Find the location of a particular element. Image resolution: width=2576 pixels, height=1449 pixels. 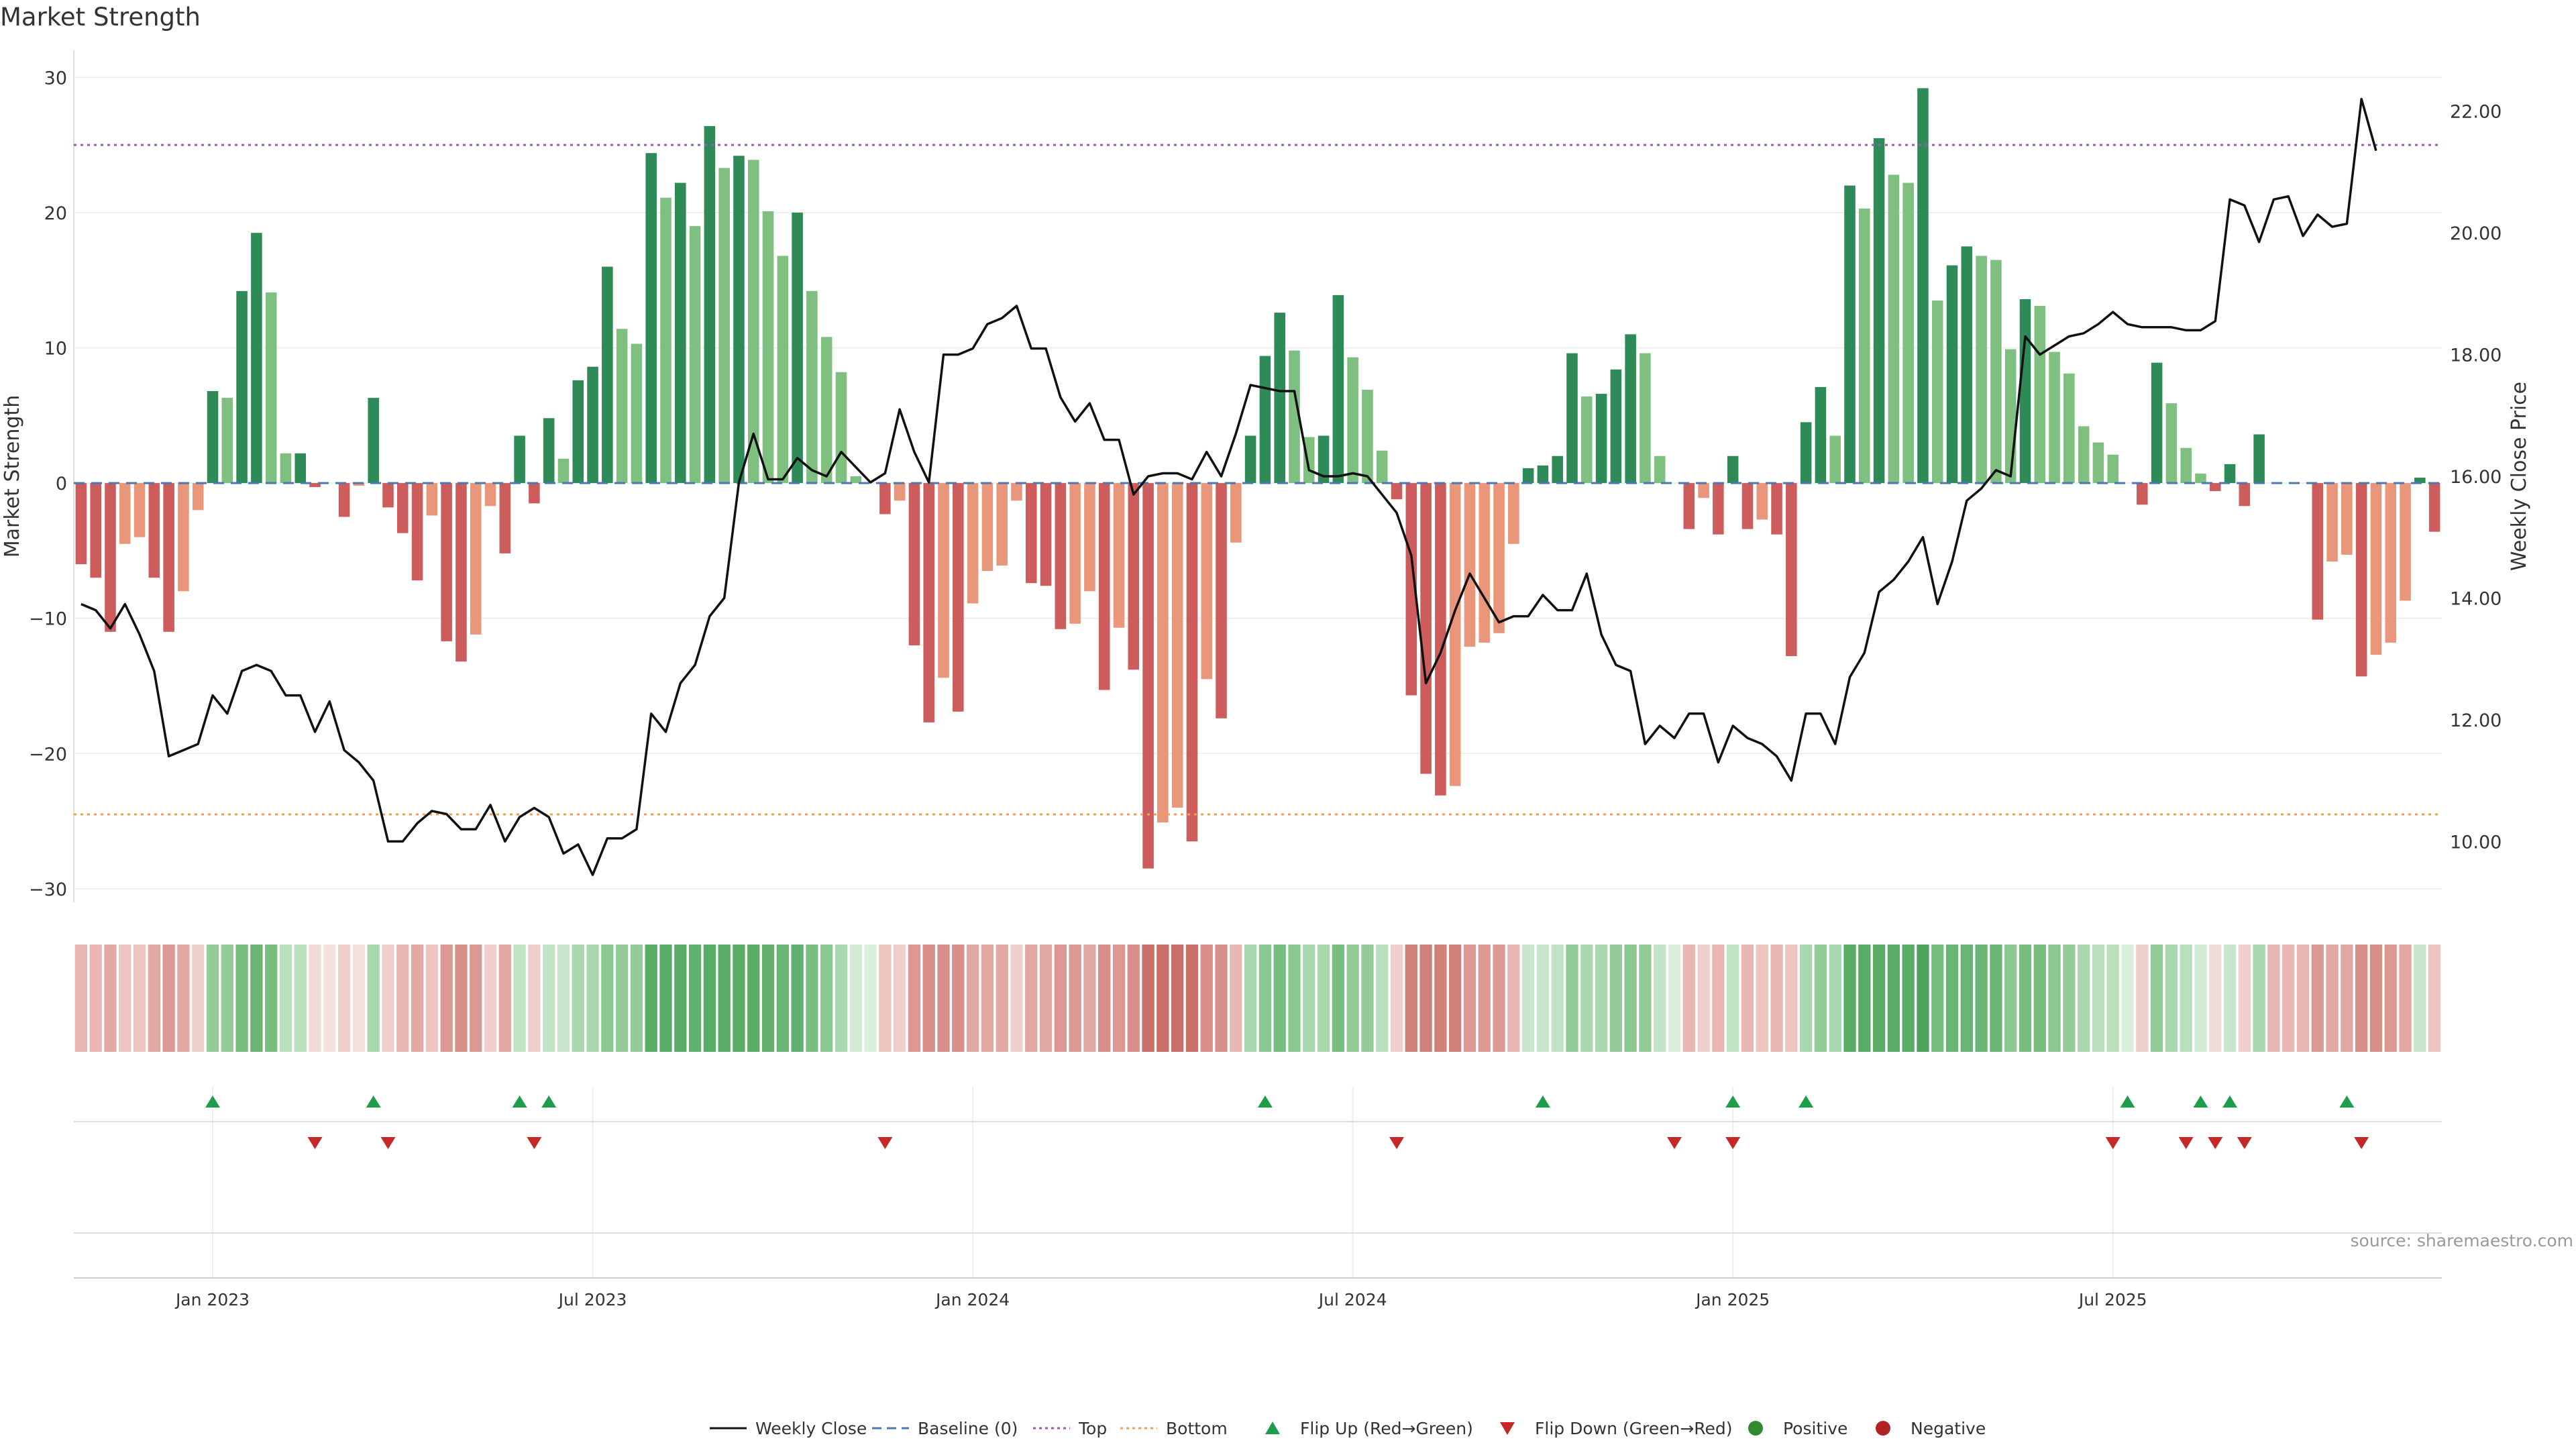

legend-label: Flip Up (Red→Green) is located at coordinates (1386, 1428).